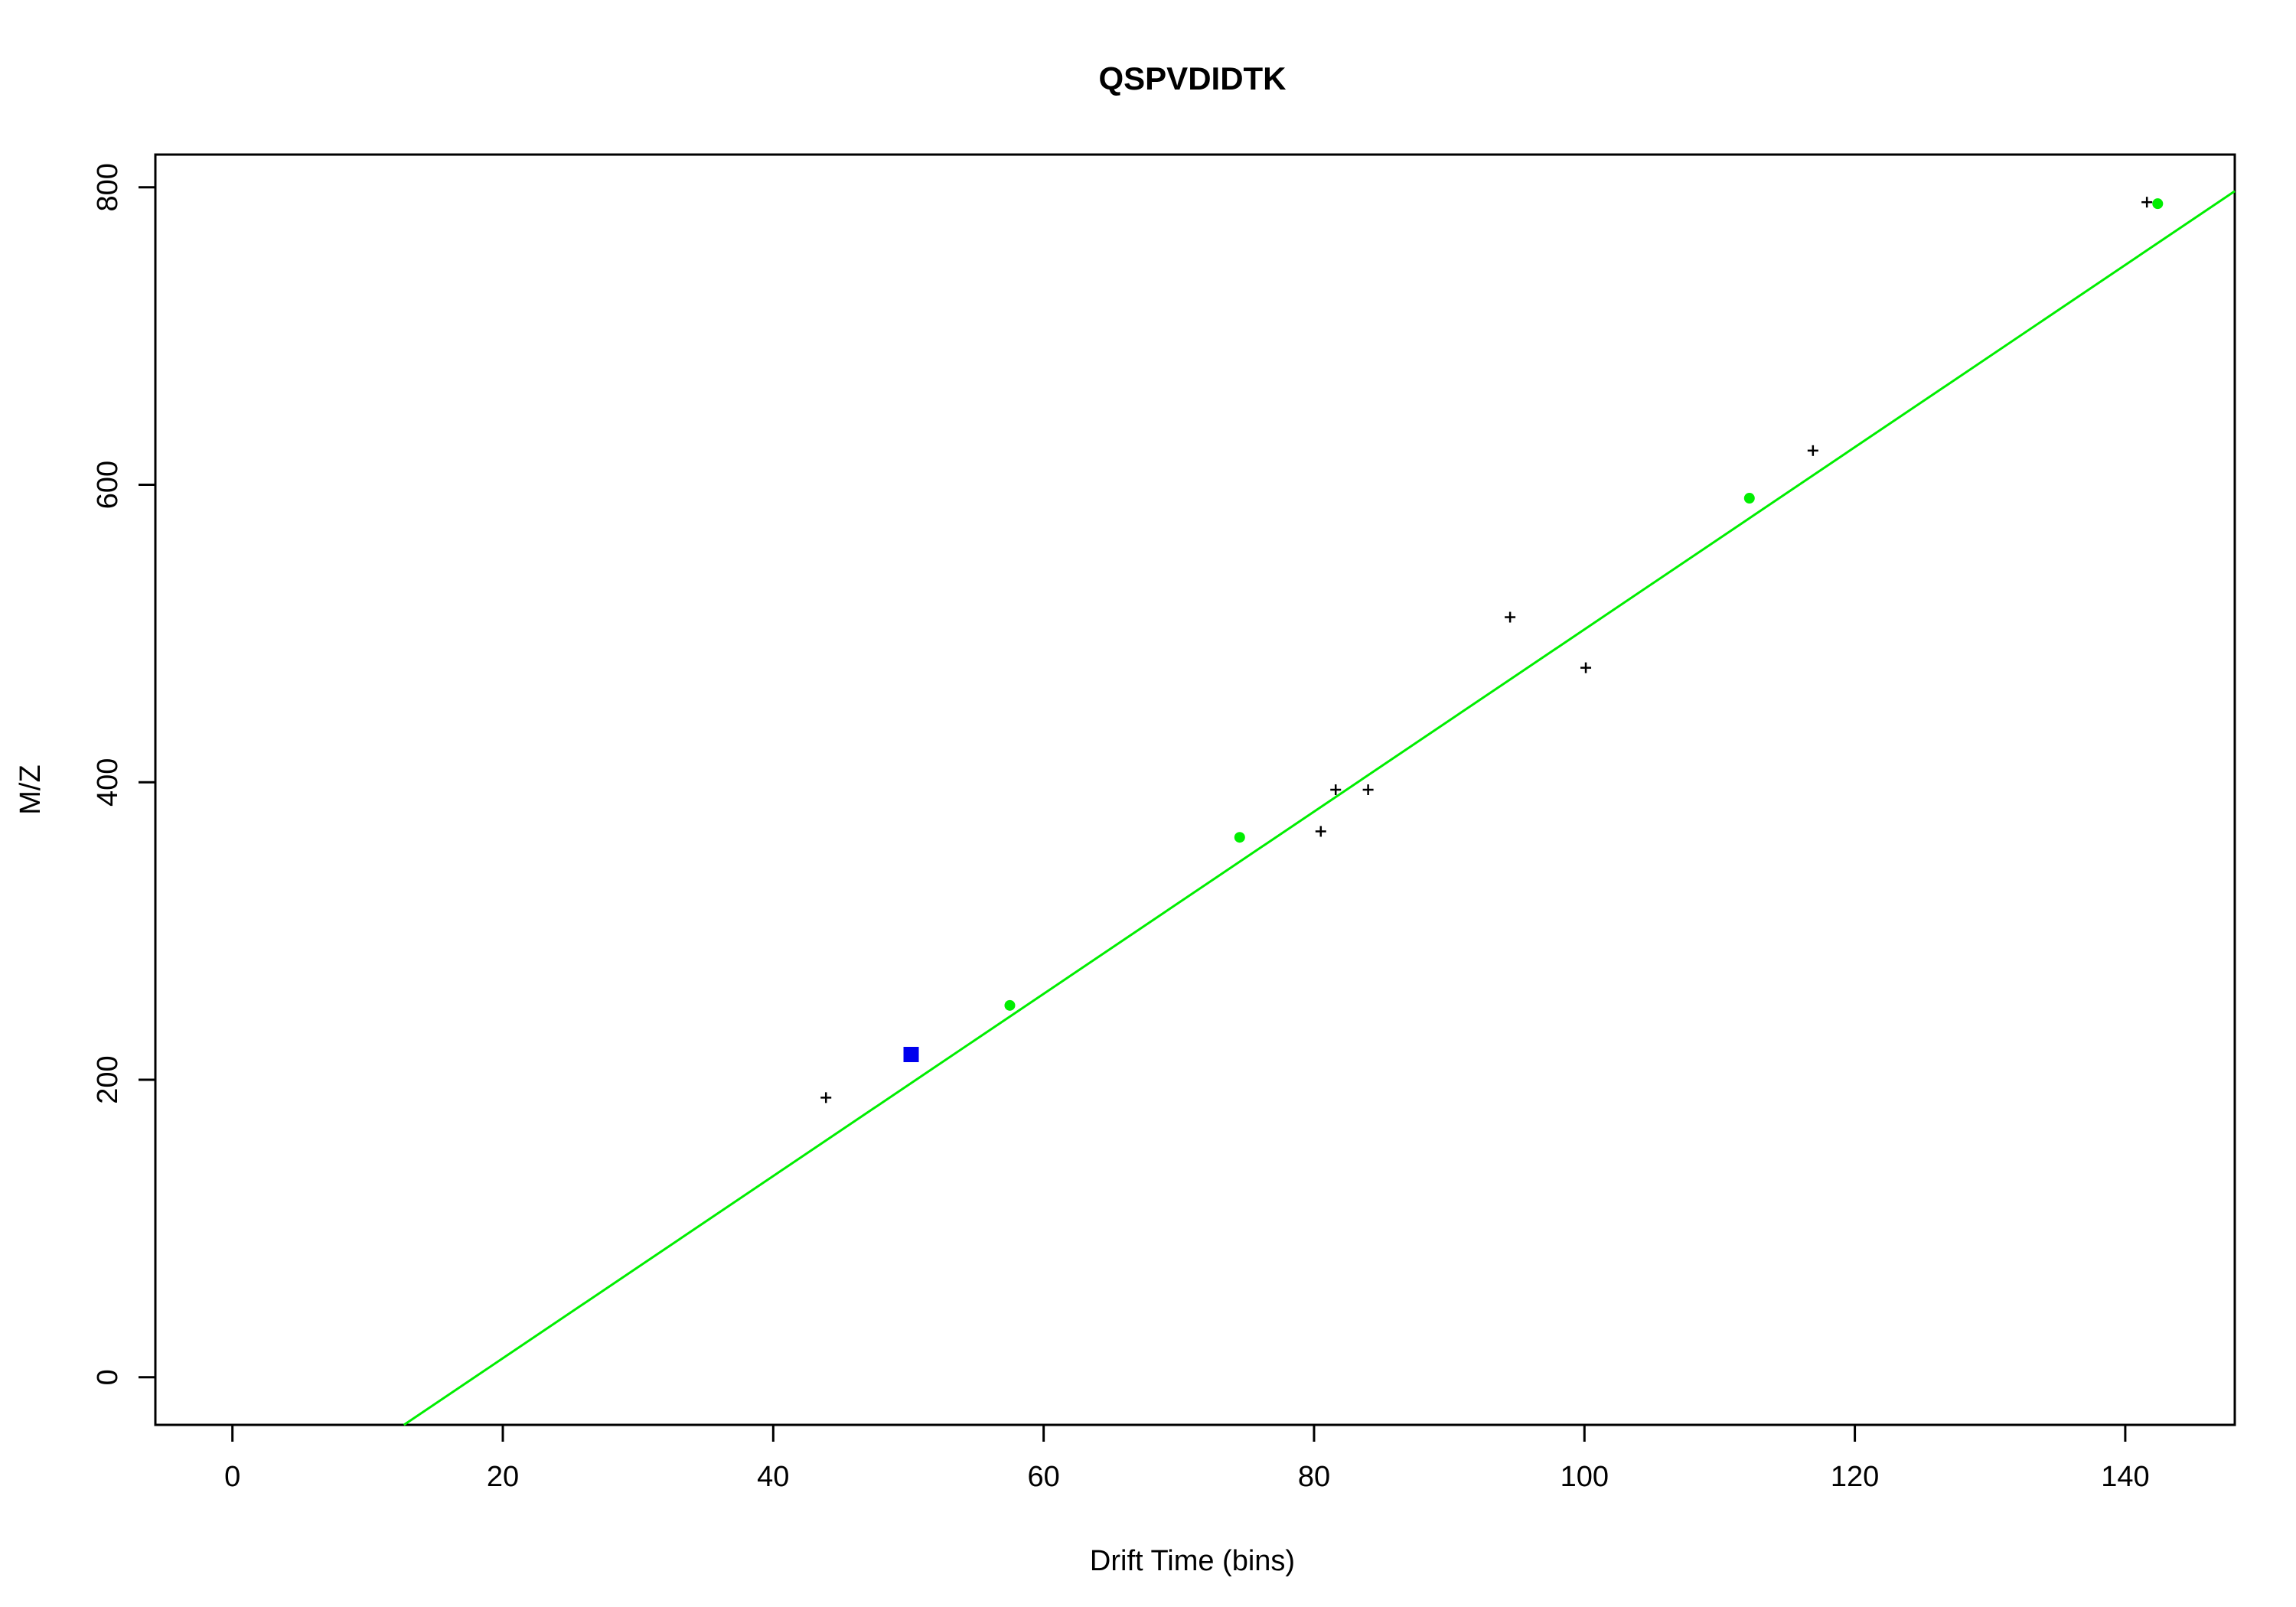 The height and width of the screenshot is (1607, 2296). Describe the element at coordinates (773, 1477) in the screenshot. I see `x-tick-label: 40` at that location.